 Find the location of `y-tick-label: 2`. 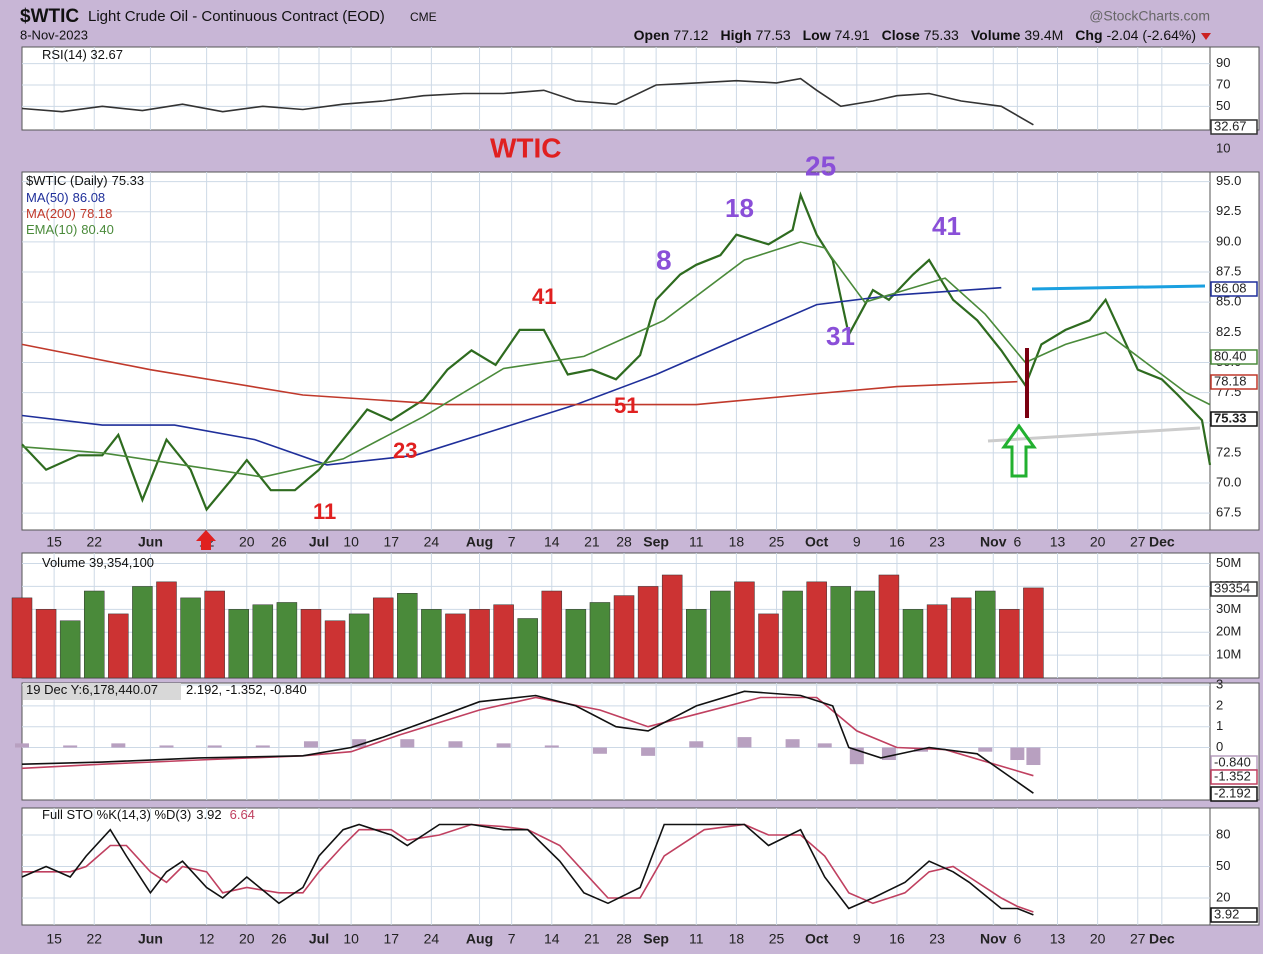

y-tick-label: 2 is located at coordinates (1219, 704).